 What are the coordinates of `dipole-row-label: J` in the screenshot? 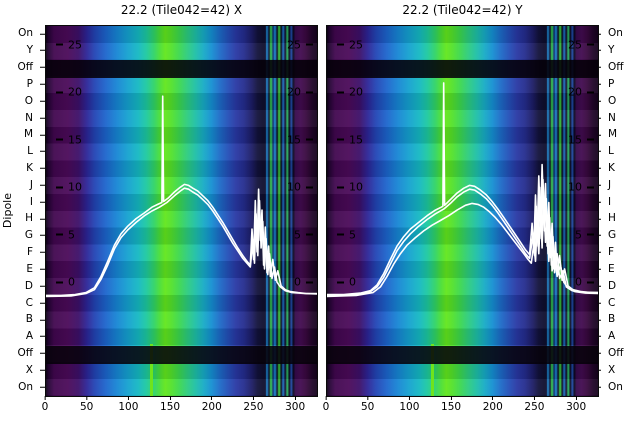 It's located at (618, 185).